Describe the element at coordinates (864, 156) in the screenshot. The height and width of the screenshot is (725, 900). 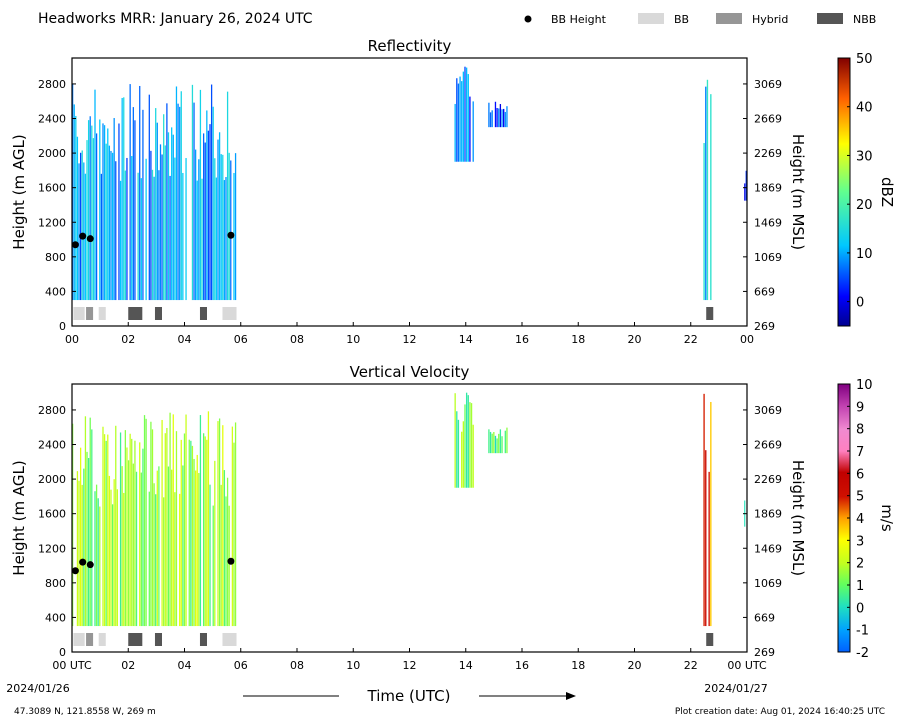
I see `refl-colorbar-tick-label: 30` at that location.